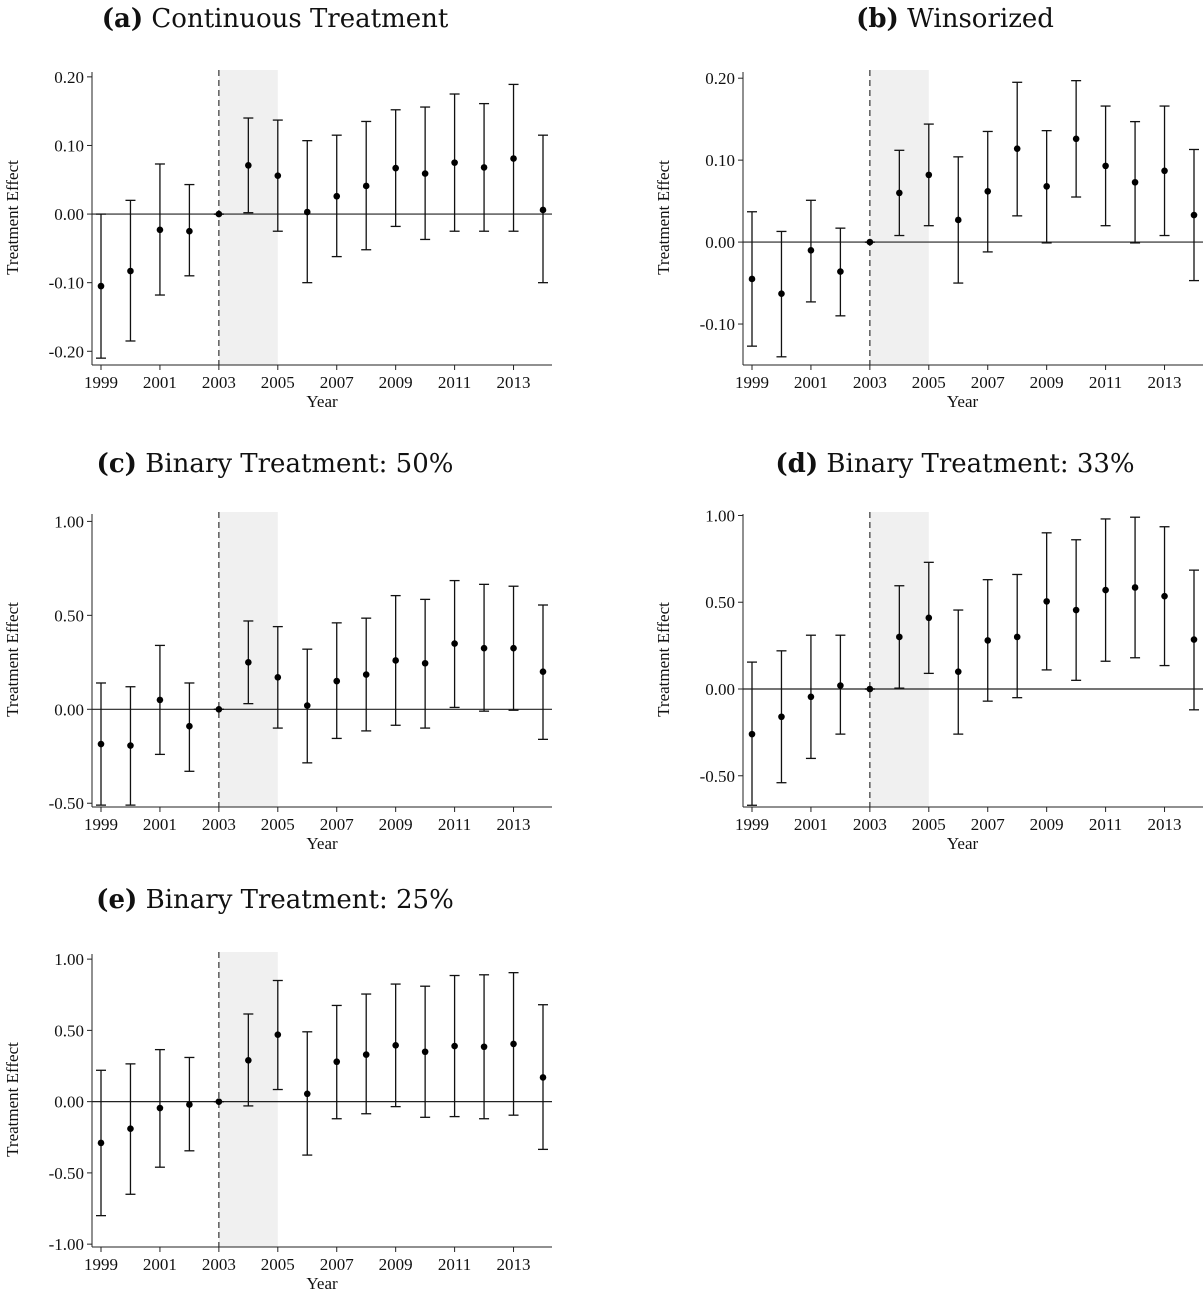 The width and height of the screenshot is (1203, 1304). What do you see at coordinates (717, 324) in the screenshot?
I see `y-tick-label: -0.10` at bounding box center [717, 324].